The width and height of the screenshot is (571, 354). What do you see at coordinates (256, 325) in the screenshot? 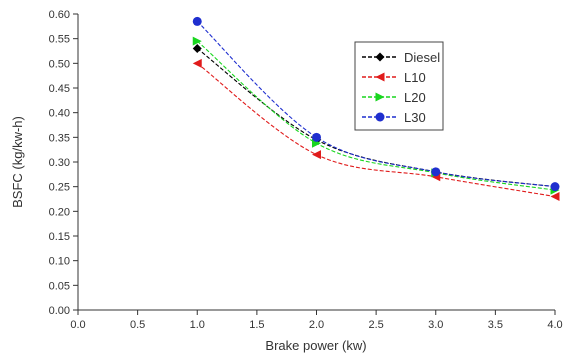
I see `x-tick-label: 1.5` at bounding box center [256, 325].